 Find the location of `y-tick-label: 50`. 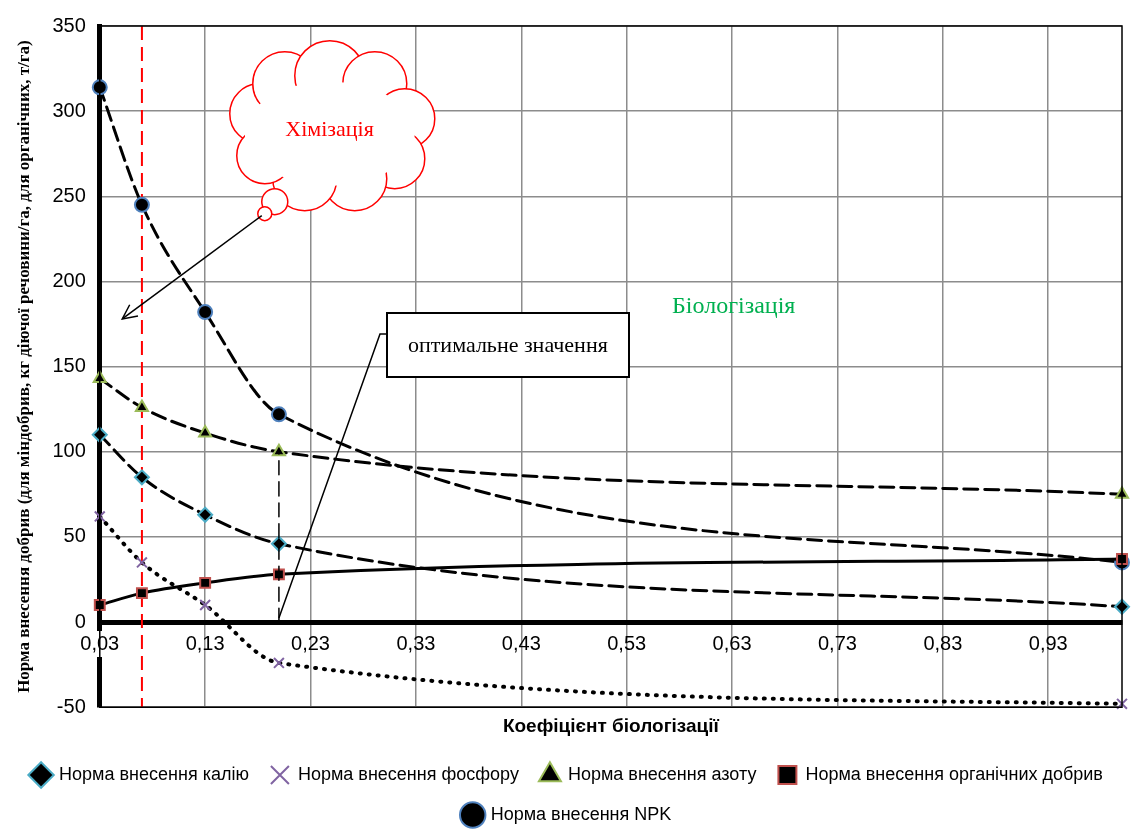

y-tick-label: 50 is located at coordinates (74, 535).